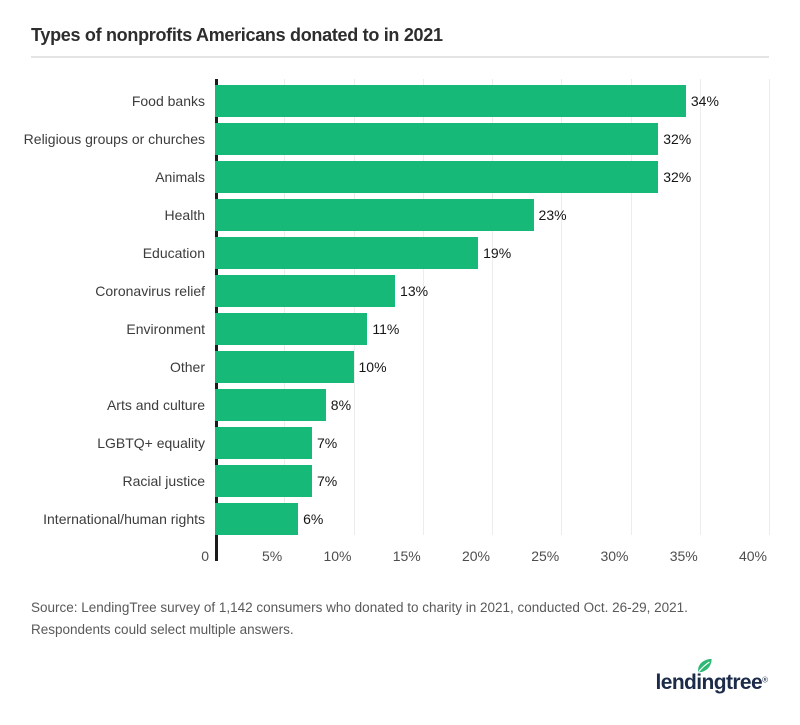 The width and height of the screenshot is (800, 725). I want to click on bar-row: Coronavirus relief 13%, so click(400, 291).